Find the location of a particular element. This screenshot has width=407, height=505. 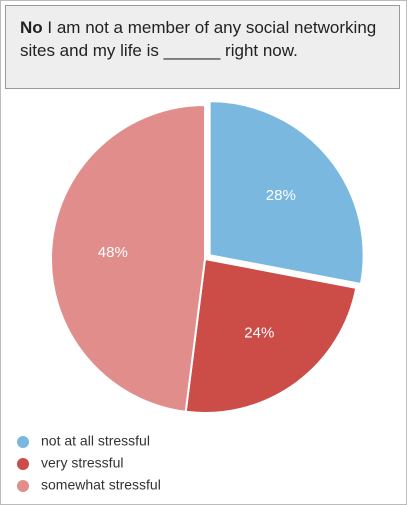

legend-label: somewhat stressful is located at coordinates (101, 485).